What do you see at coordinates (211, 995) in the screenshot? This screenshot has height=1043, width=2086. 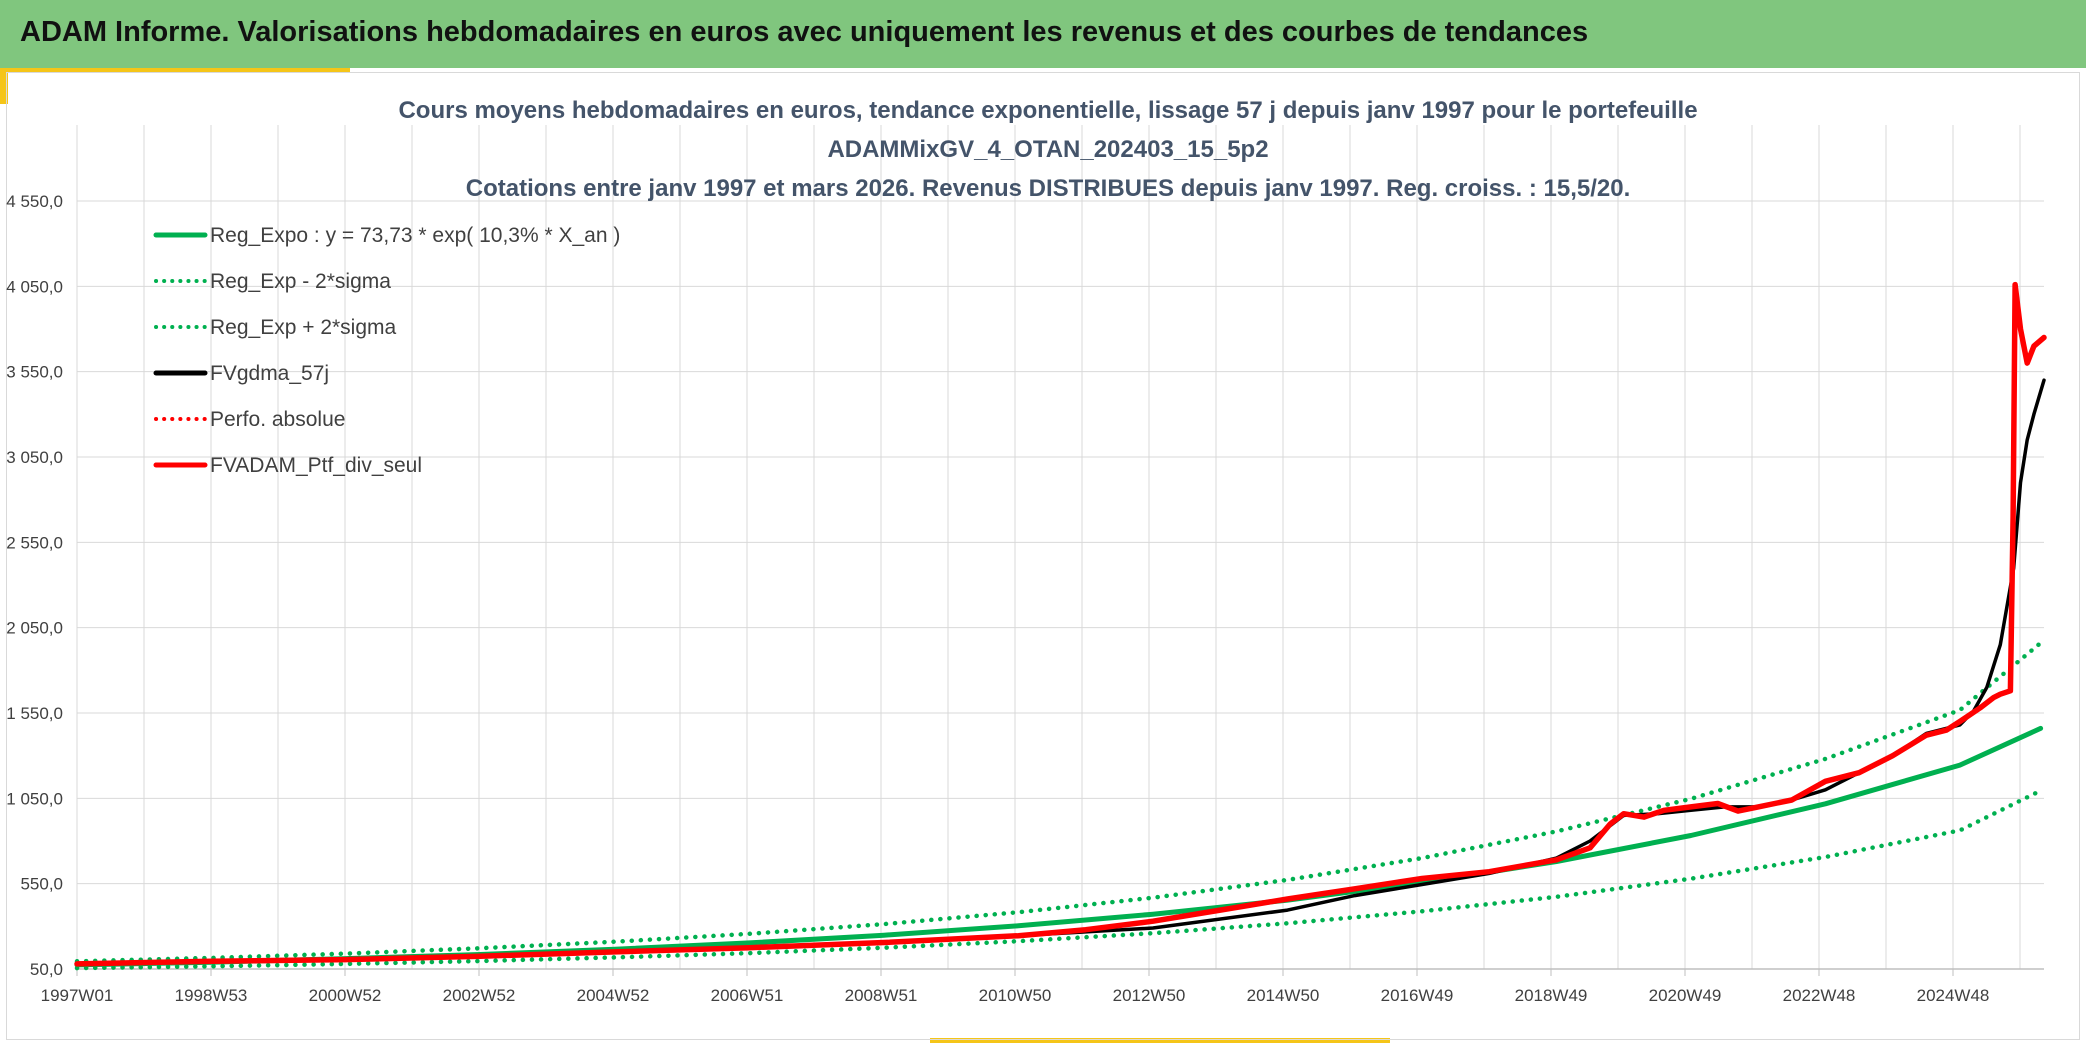 I see `x-tick-label: 1998W53` at bounding box center [211, 995].